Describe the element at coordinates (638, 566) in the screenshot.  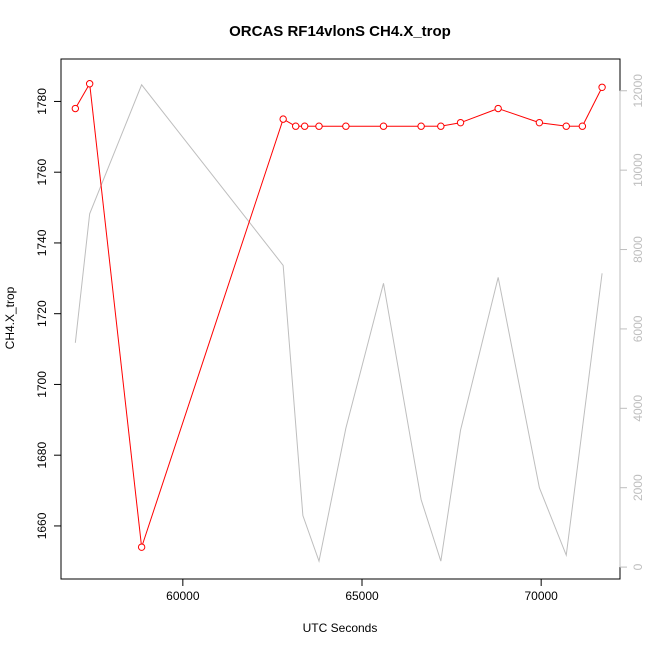
I see `y-right-tick-label: 0` at that location.